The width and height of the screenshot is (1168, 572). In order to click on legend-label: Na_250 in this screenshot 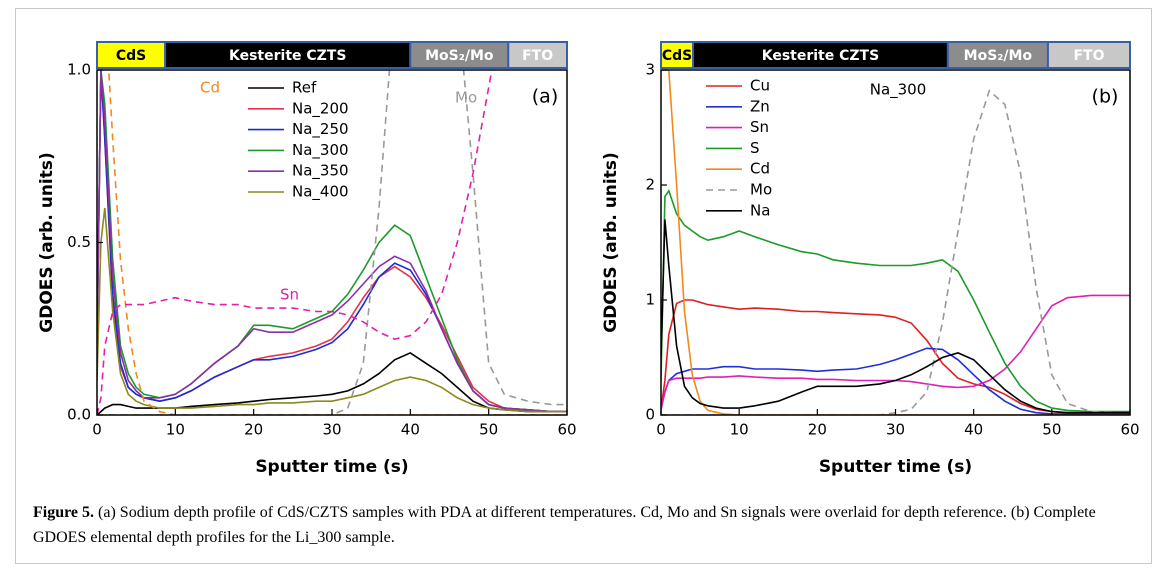, I will do `click(320, 129)`.